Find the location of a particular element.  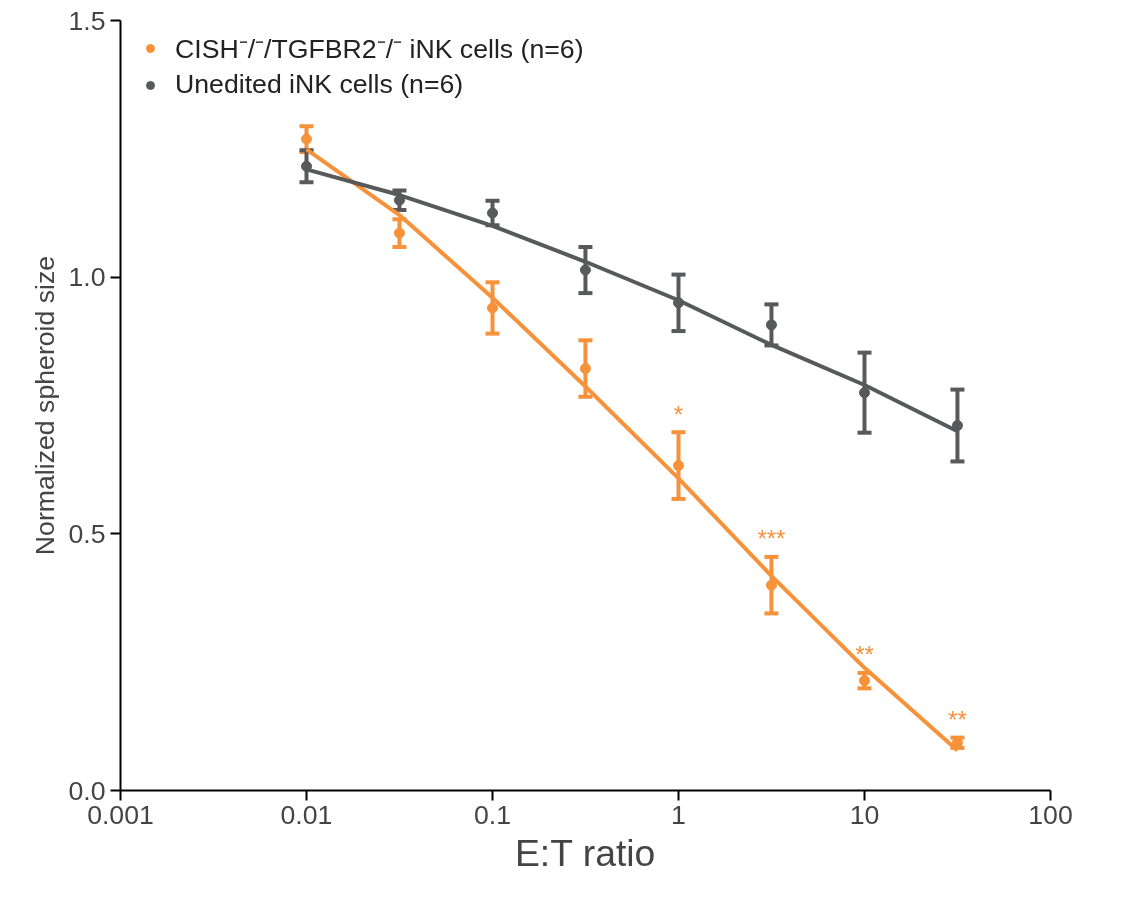

y-tick-label: 0.5 is located at coordinates (87, 533).